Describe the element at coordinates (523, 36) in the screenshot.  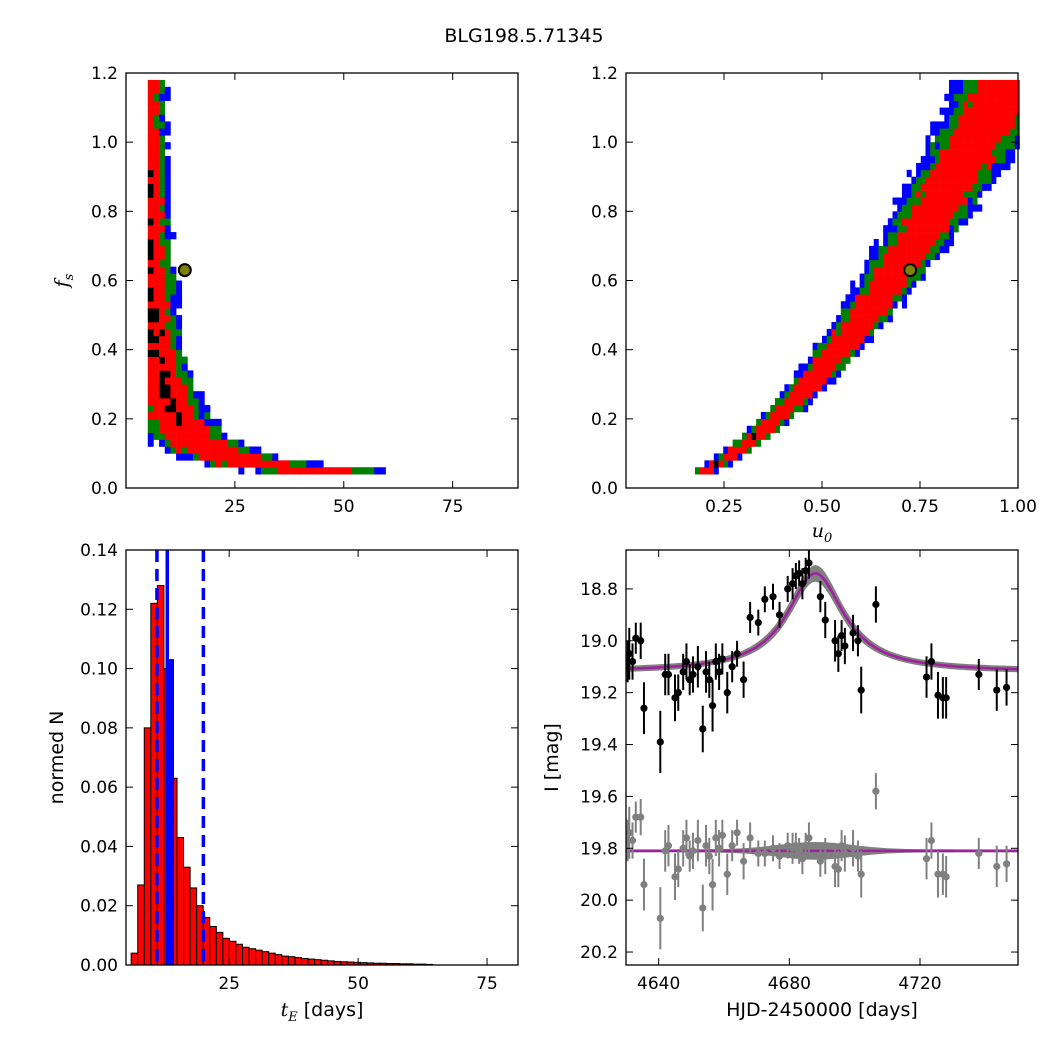
I see `figure-title: BLG198.5.71345` at that location.